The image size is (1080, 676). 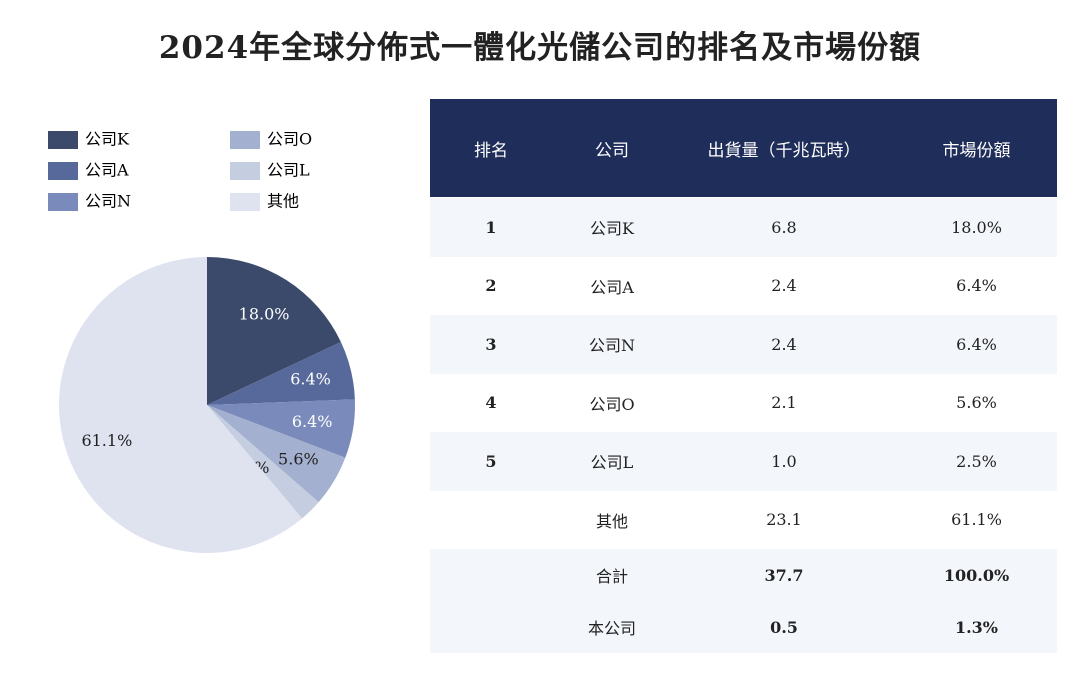 What do you see at coordinates (107, 139) in the screenshot?
I see `legend-label: 公司K` at bounding box center [107, 139].